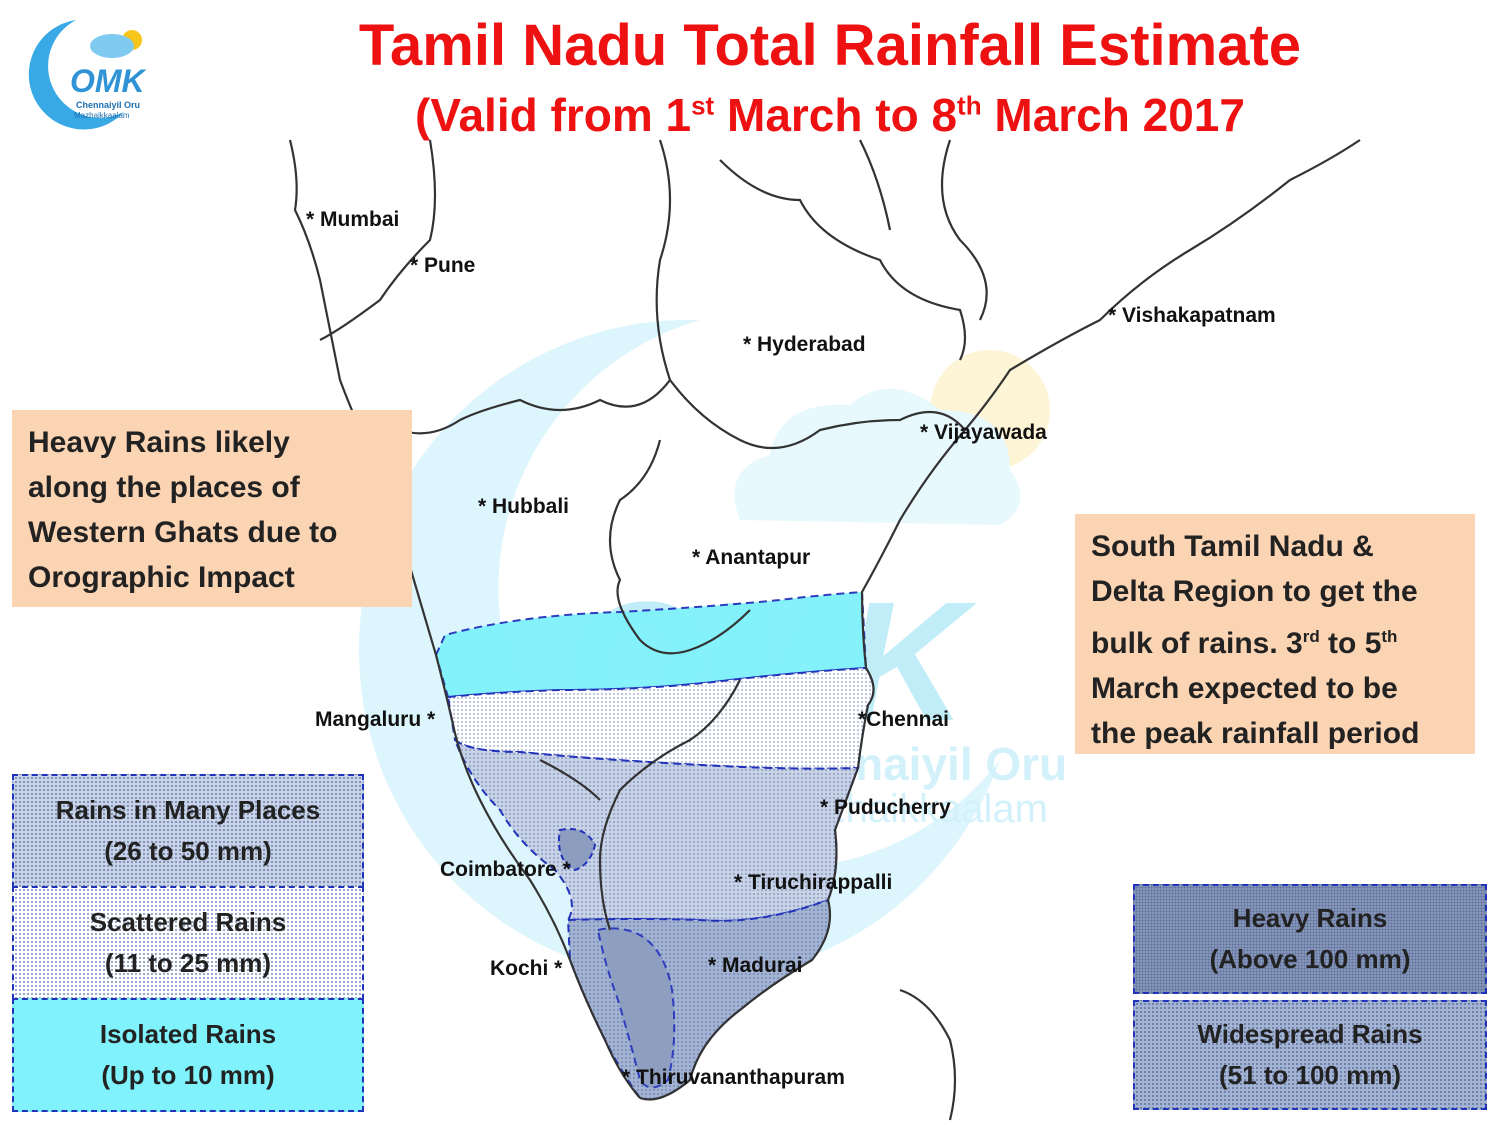 Image resolution: width=1500 pixels, height=1125 pixels. Describe the element at coordinates (1310, 1055) in the screenshot. I see `legend-widespread-rains: Widespread Rains (51 to 100 mm)` at that location.